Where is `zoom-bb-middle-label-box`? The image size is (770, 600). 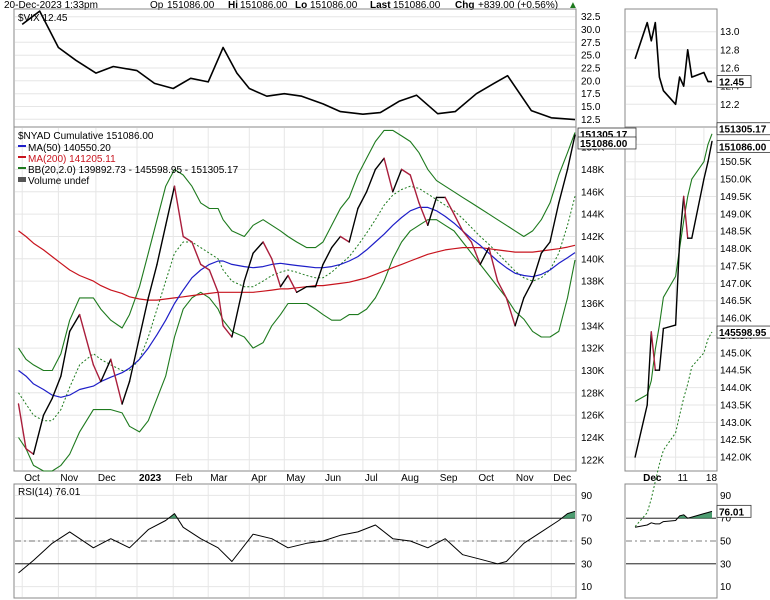
zoom-bb-middle-label-box is located at coordinates (743, 332).